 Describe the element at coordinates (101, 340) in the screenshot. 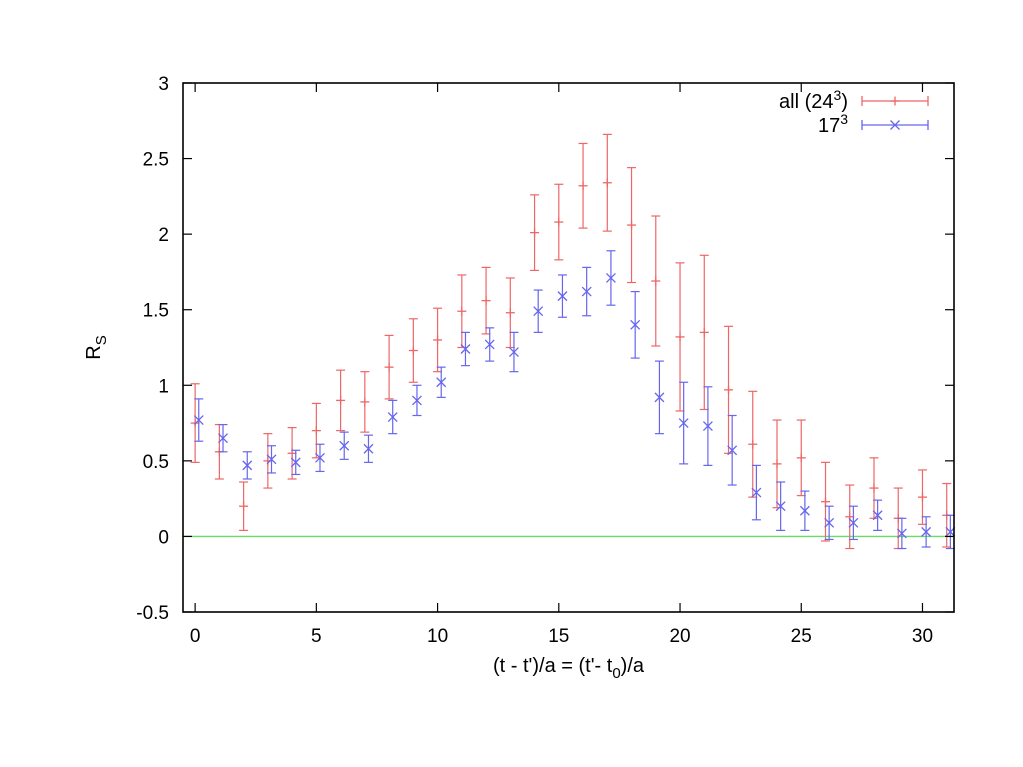

I see `y-axis-label-sub: S` at that location.